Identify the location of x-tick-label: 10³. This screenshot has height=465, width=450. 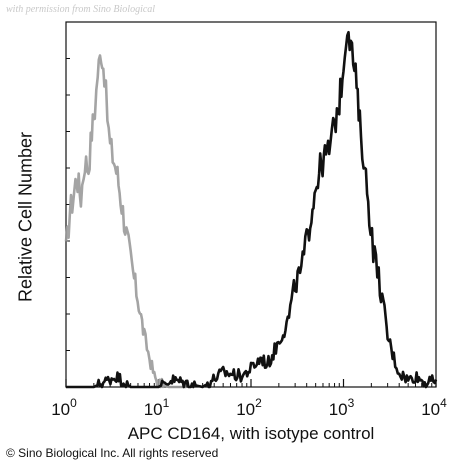
(342, 407).